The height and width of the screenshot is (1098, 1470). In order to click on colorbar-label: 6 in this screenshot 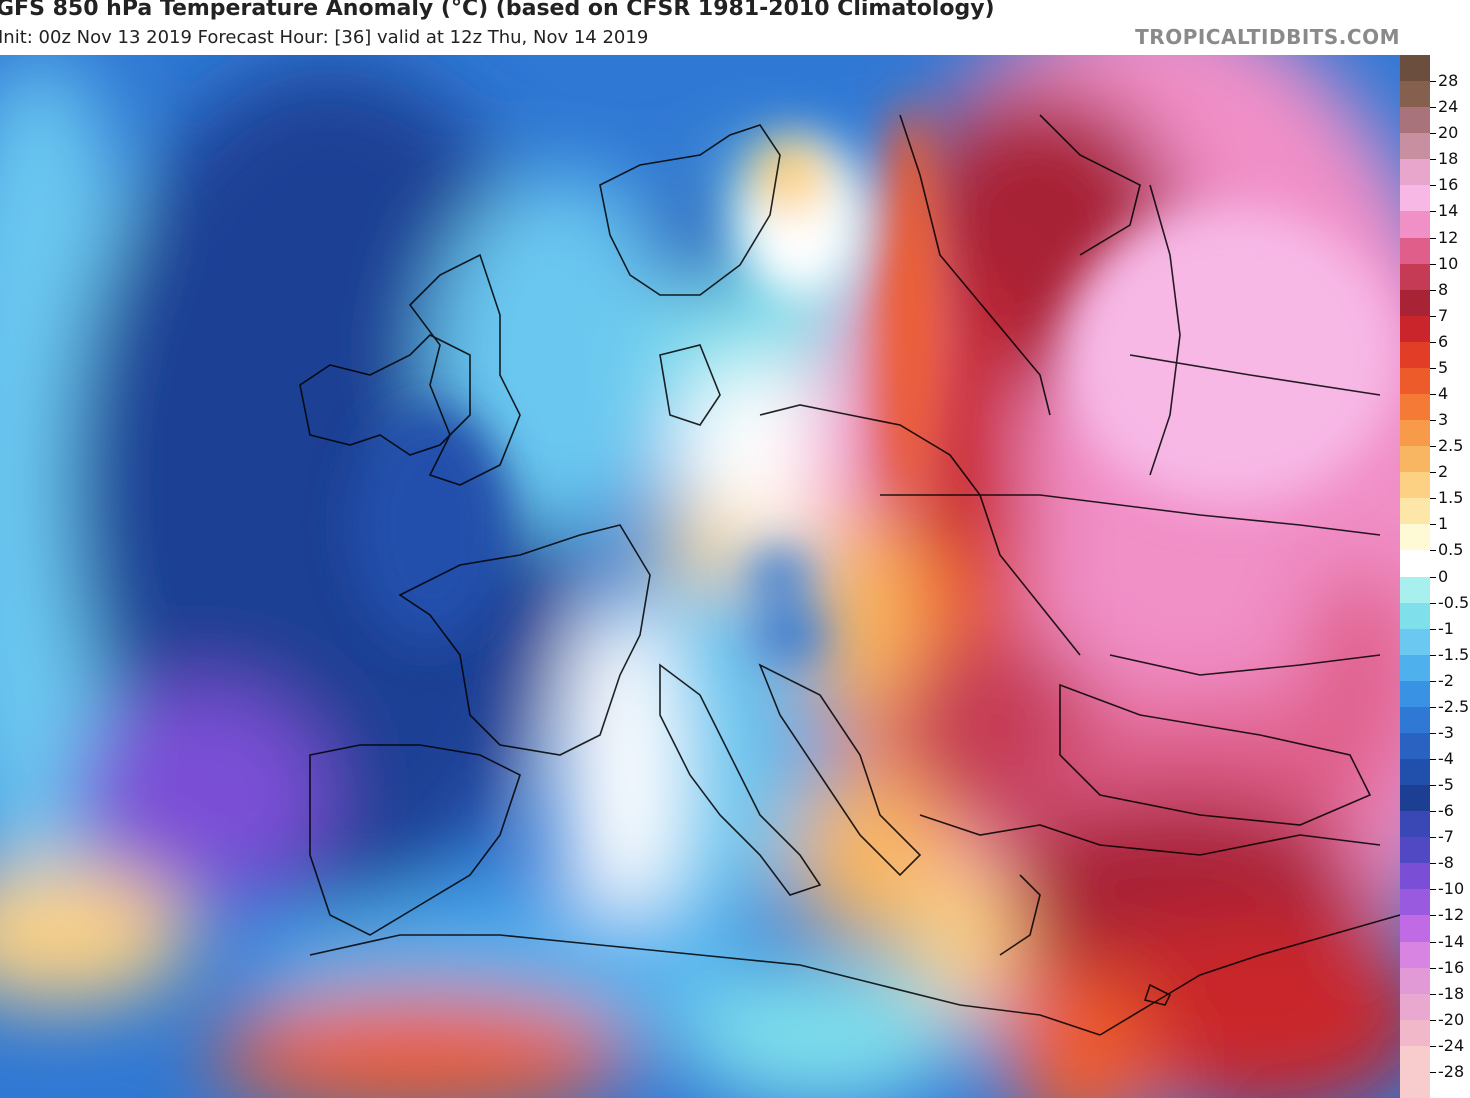, I will do `click(1443, 341)`.